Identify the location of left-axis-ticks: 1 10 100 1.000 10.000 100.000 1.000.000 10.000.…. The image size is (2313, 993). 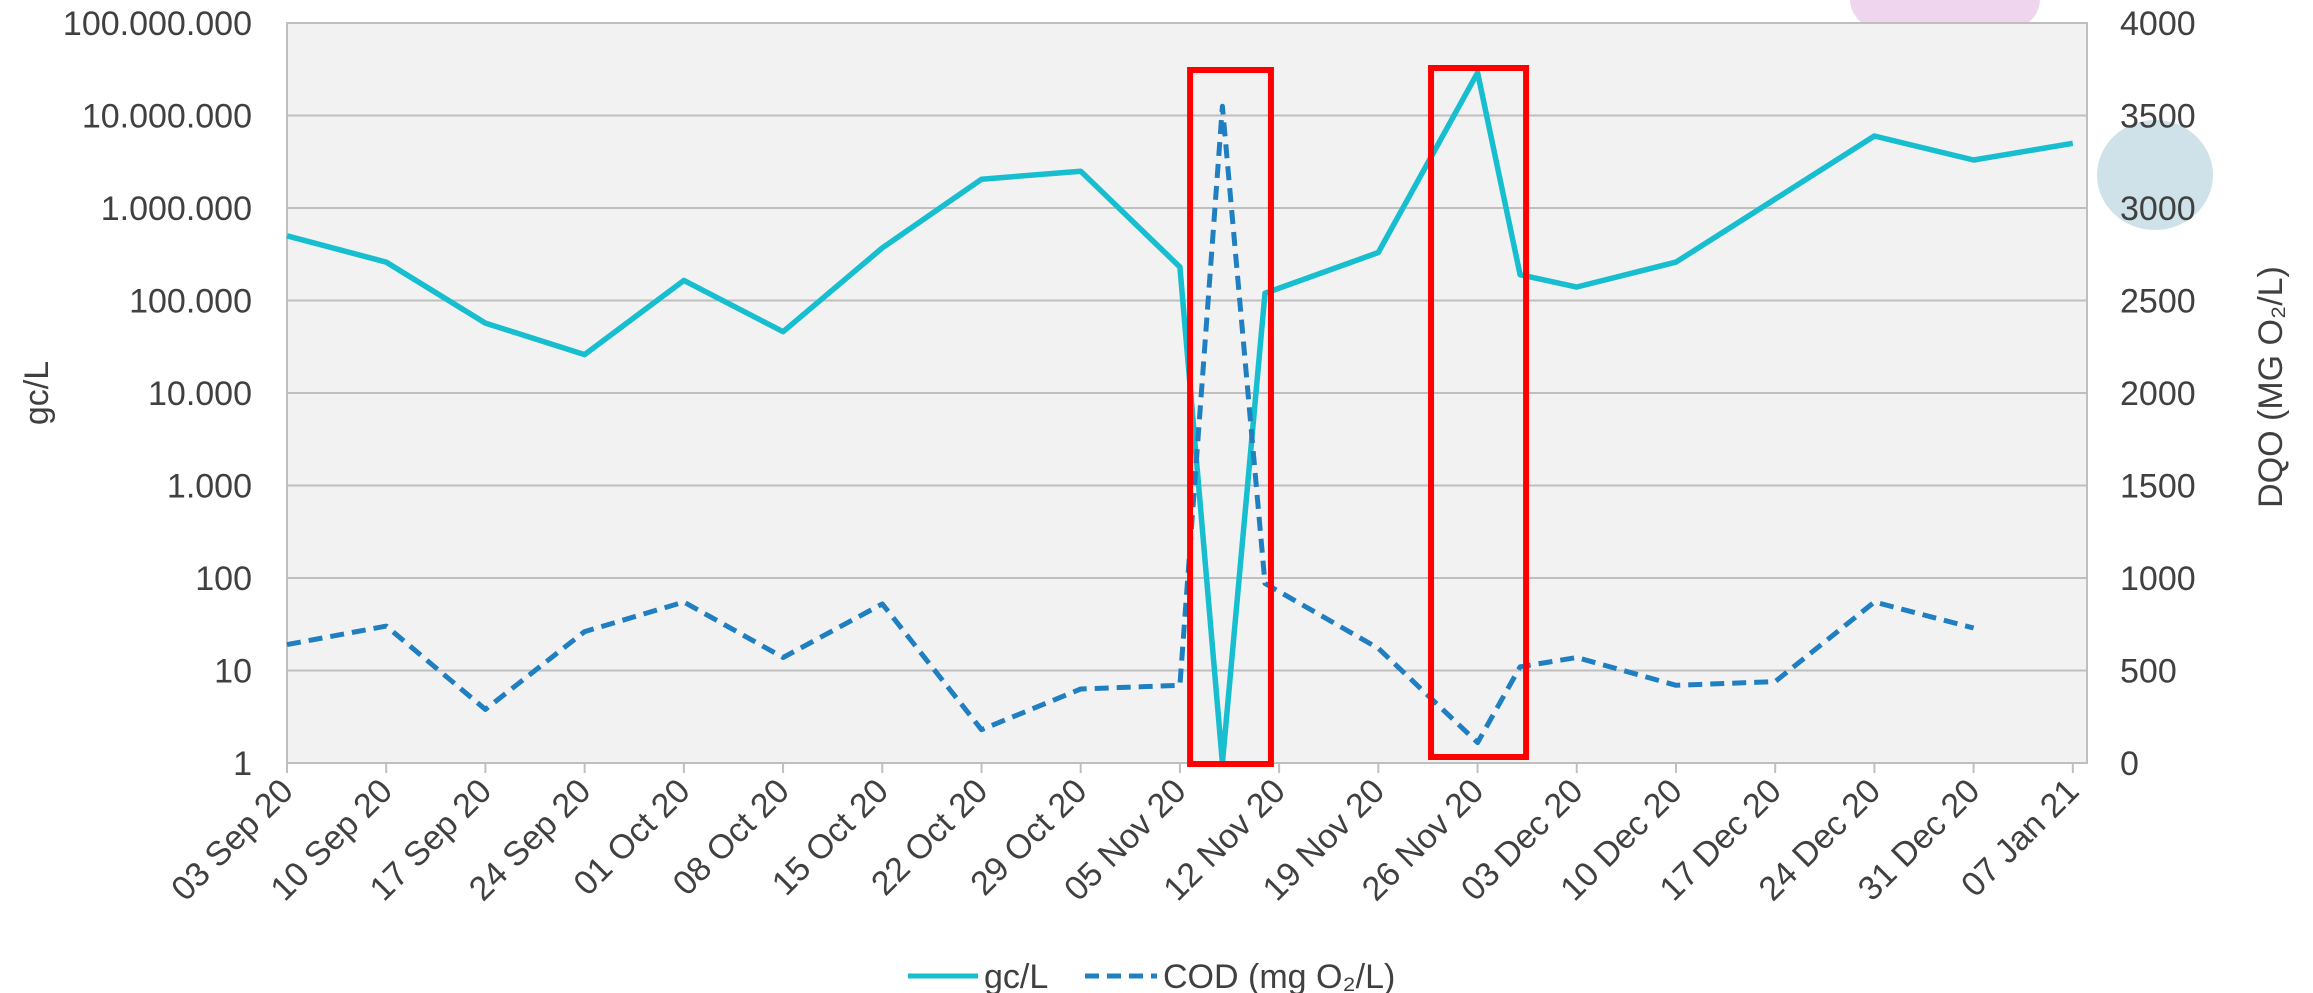
(157, 394).